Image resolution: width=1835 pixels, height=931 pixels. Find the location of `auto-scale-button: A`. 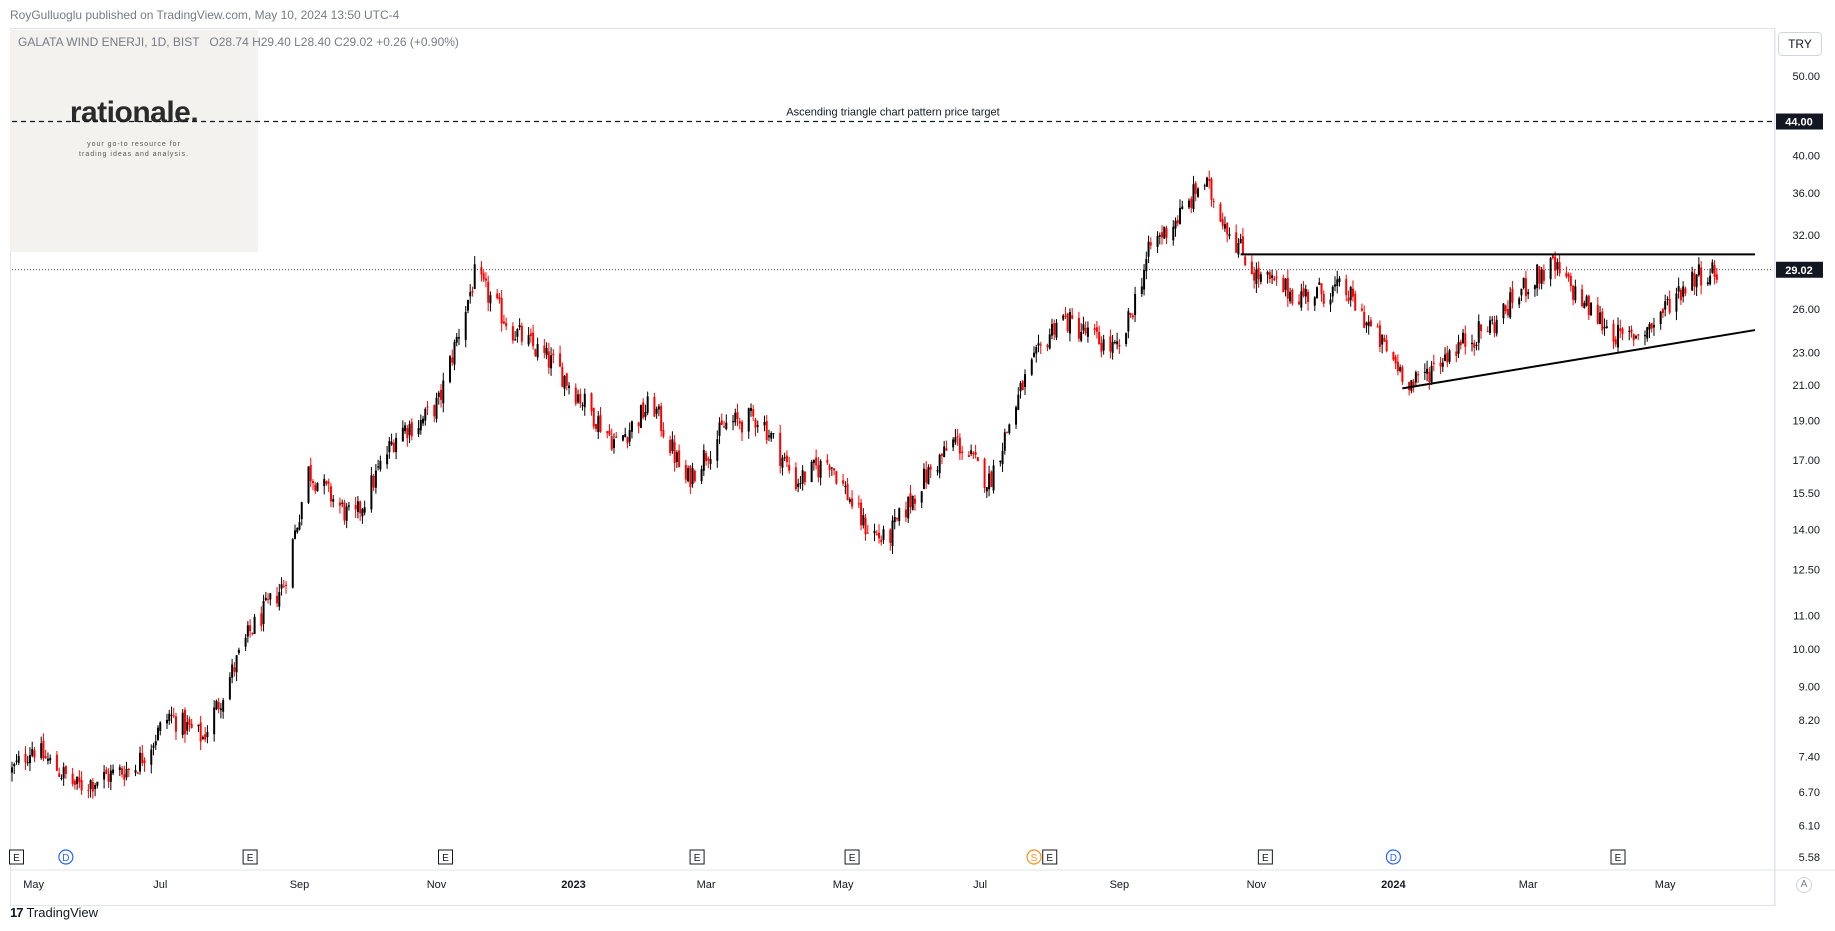

auto-scale-button: A is located at coordinates (1804, 885).